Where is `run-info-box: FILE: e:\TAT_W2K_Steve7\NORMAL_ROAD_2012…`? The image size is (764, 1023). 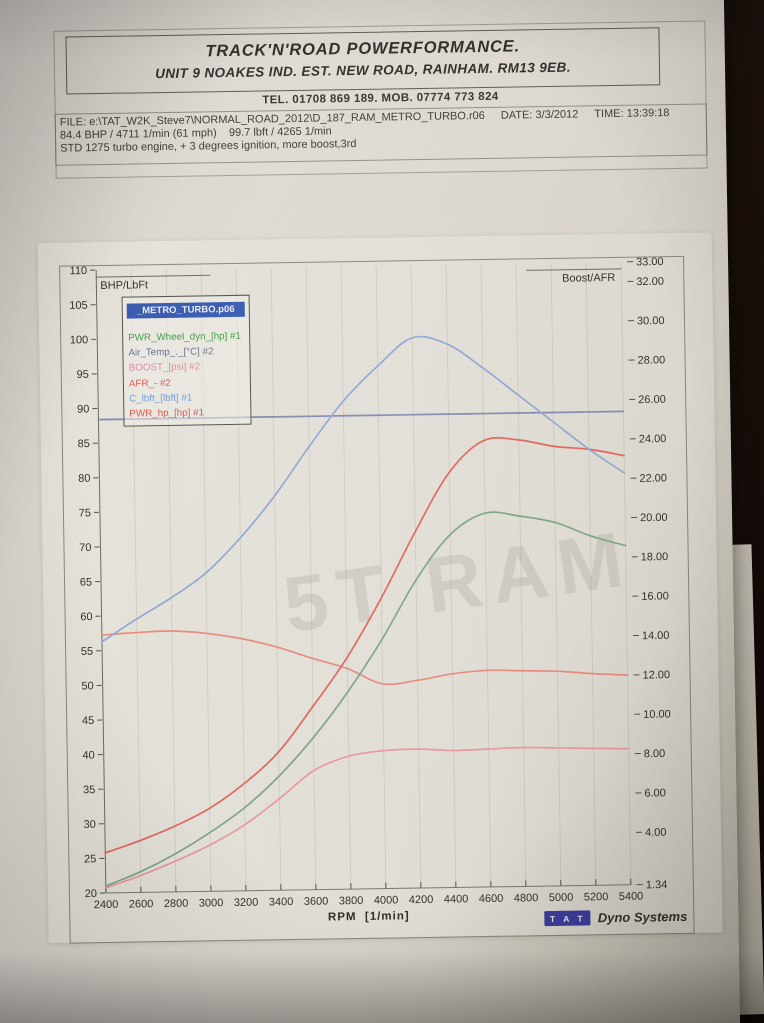
run-info-box: FILE: e:\TAT_W2K_Steve7\NORMAL_ROAD_2012… is located at coordinates (381, 134).